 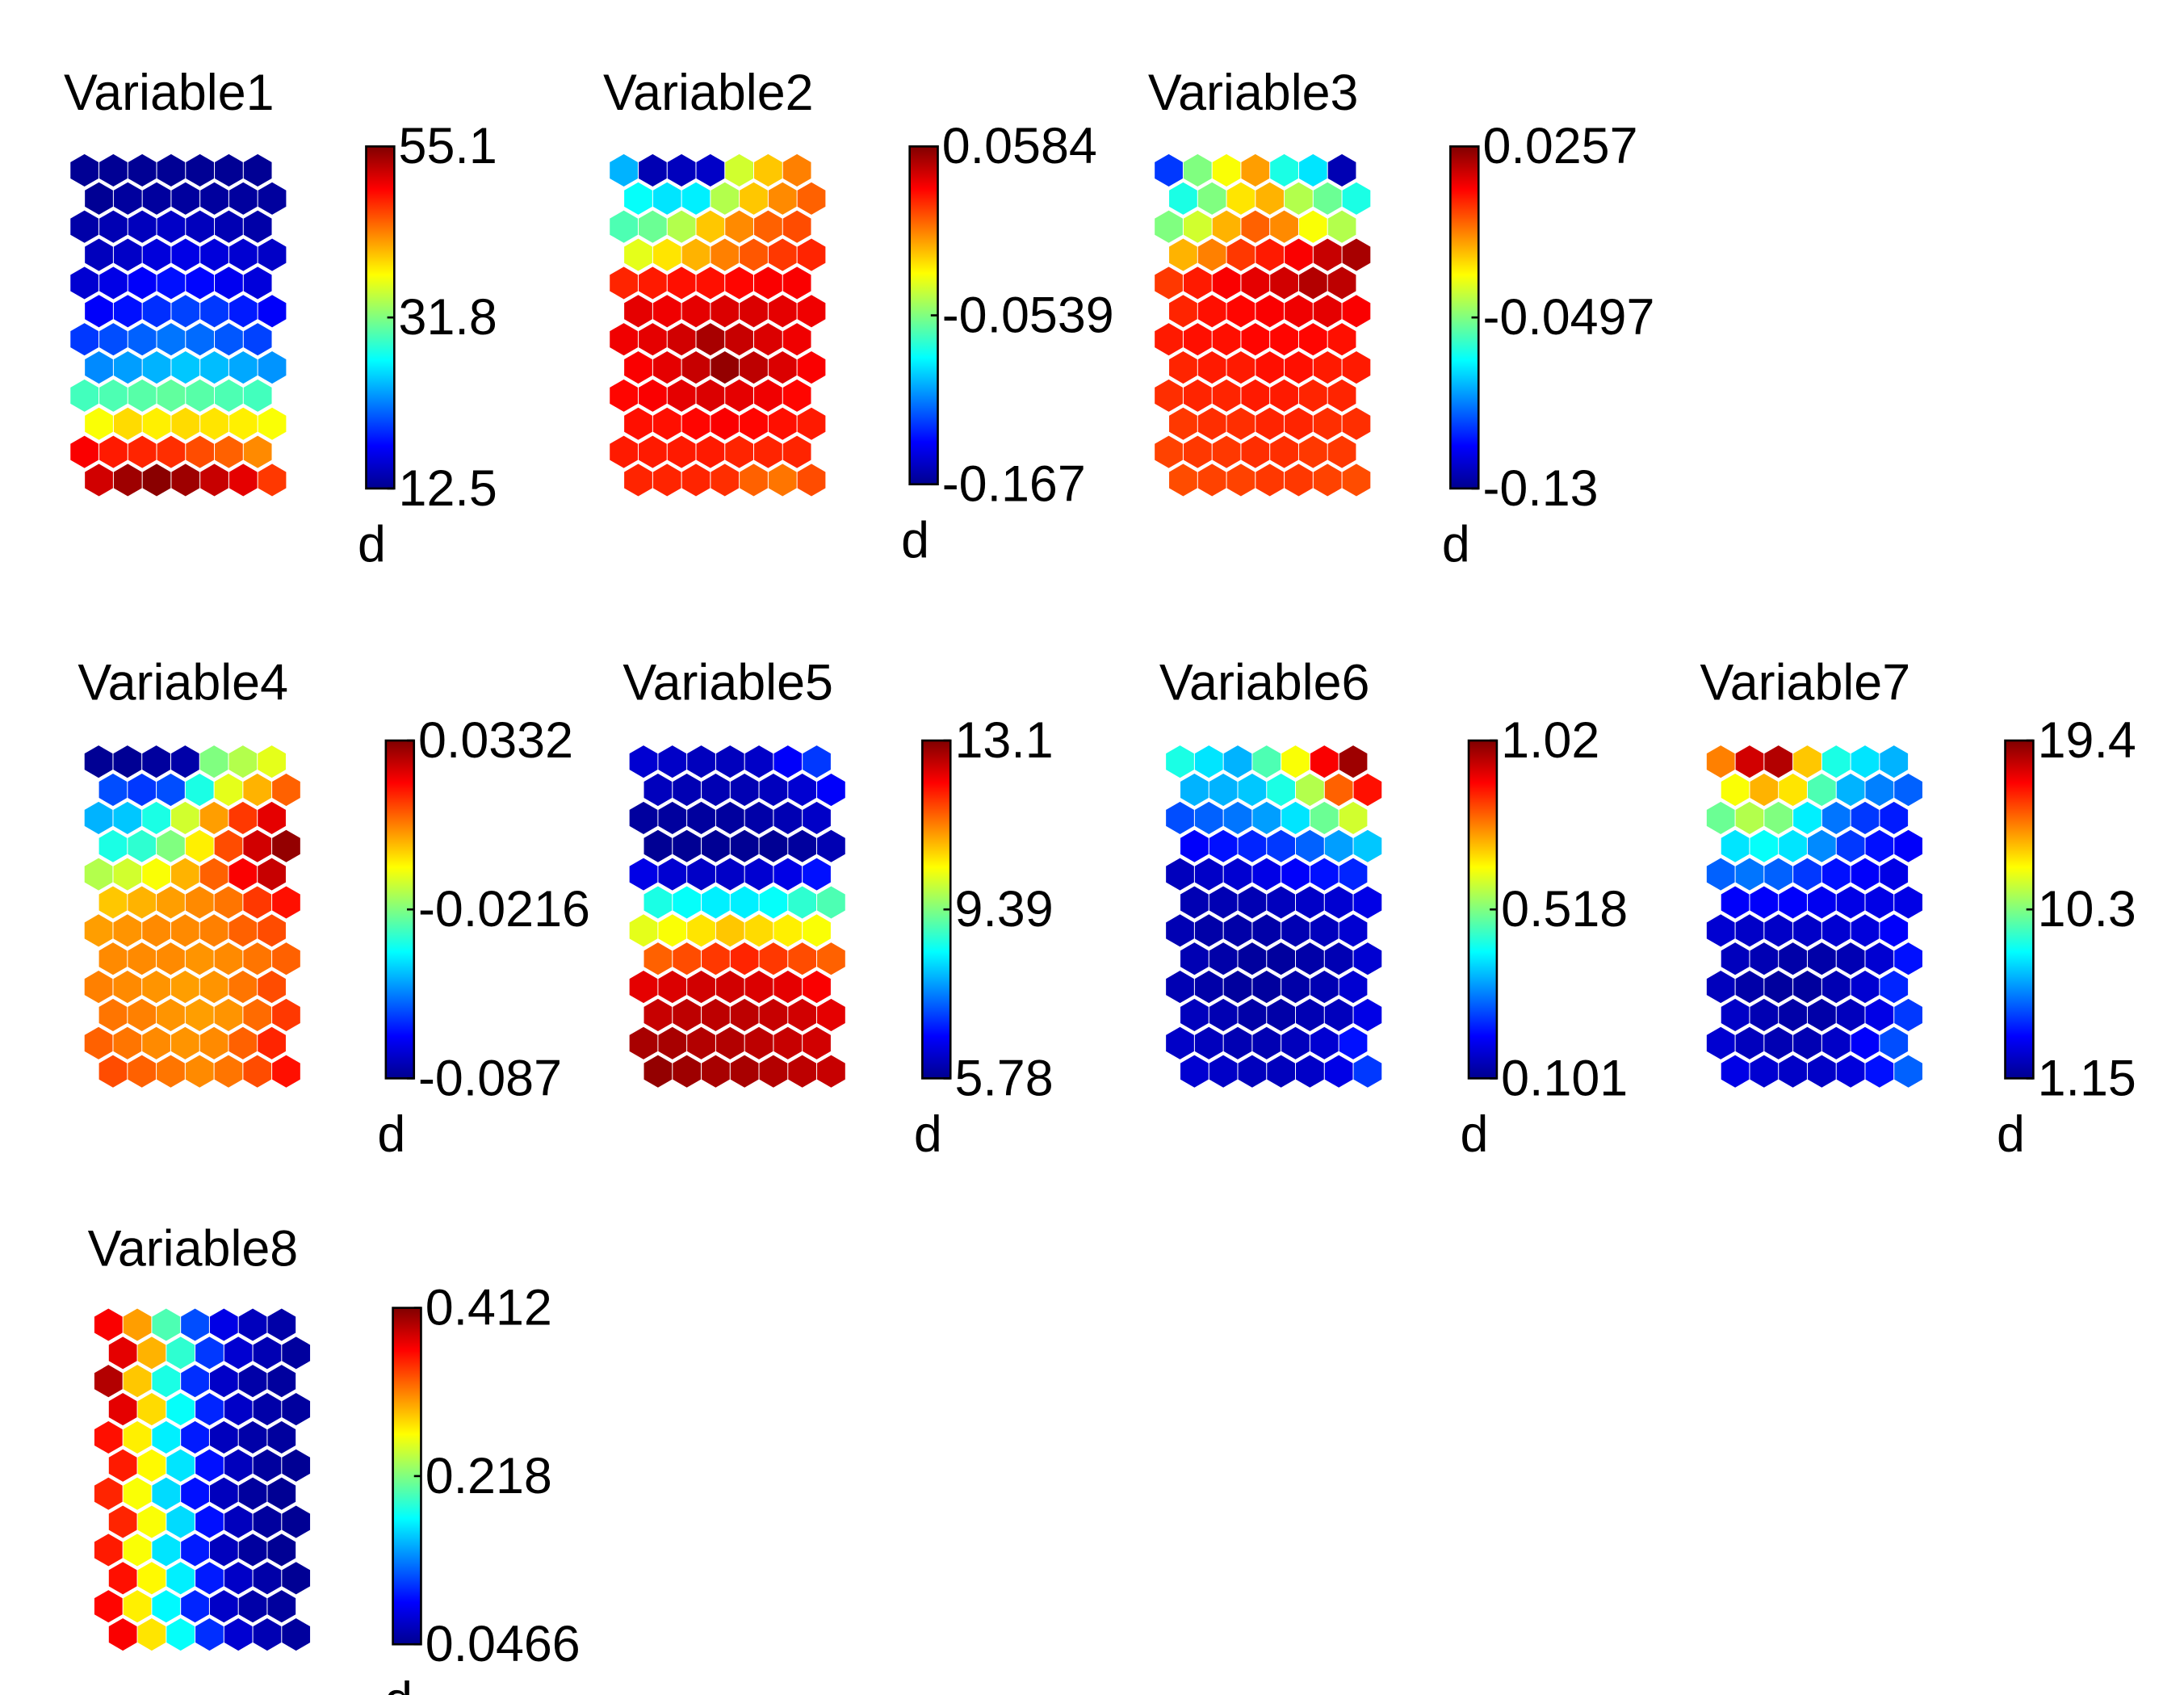 What do you see at coordinates (503, 1644) in the screenshot?
I see `colorbar-tick-label-min: 0.0466` at bounding box center [503, 1644].